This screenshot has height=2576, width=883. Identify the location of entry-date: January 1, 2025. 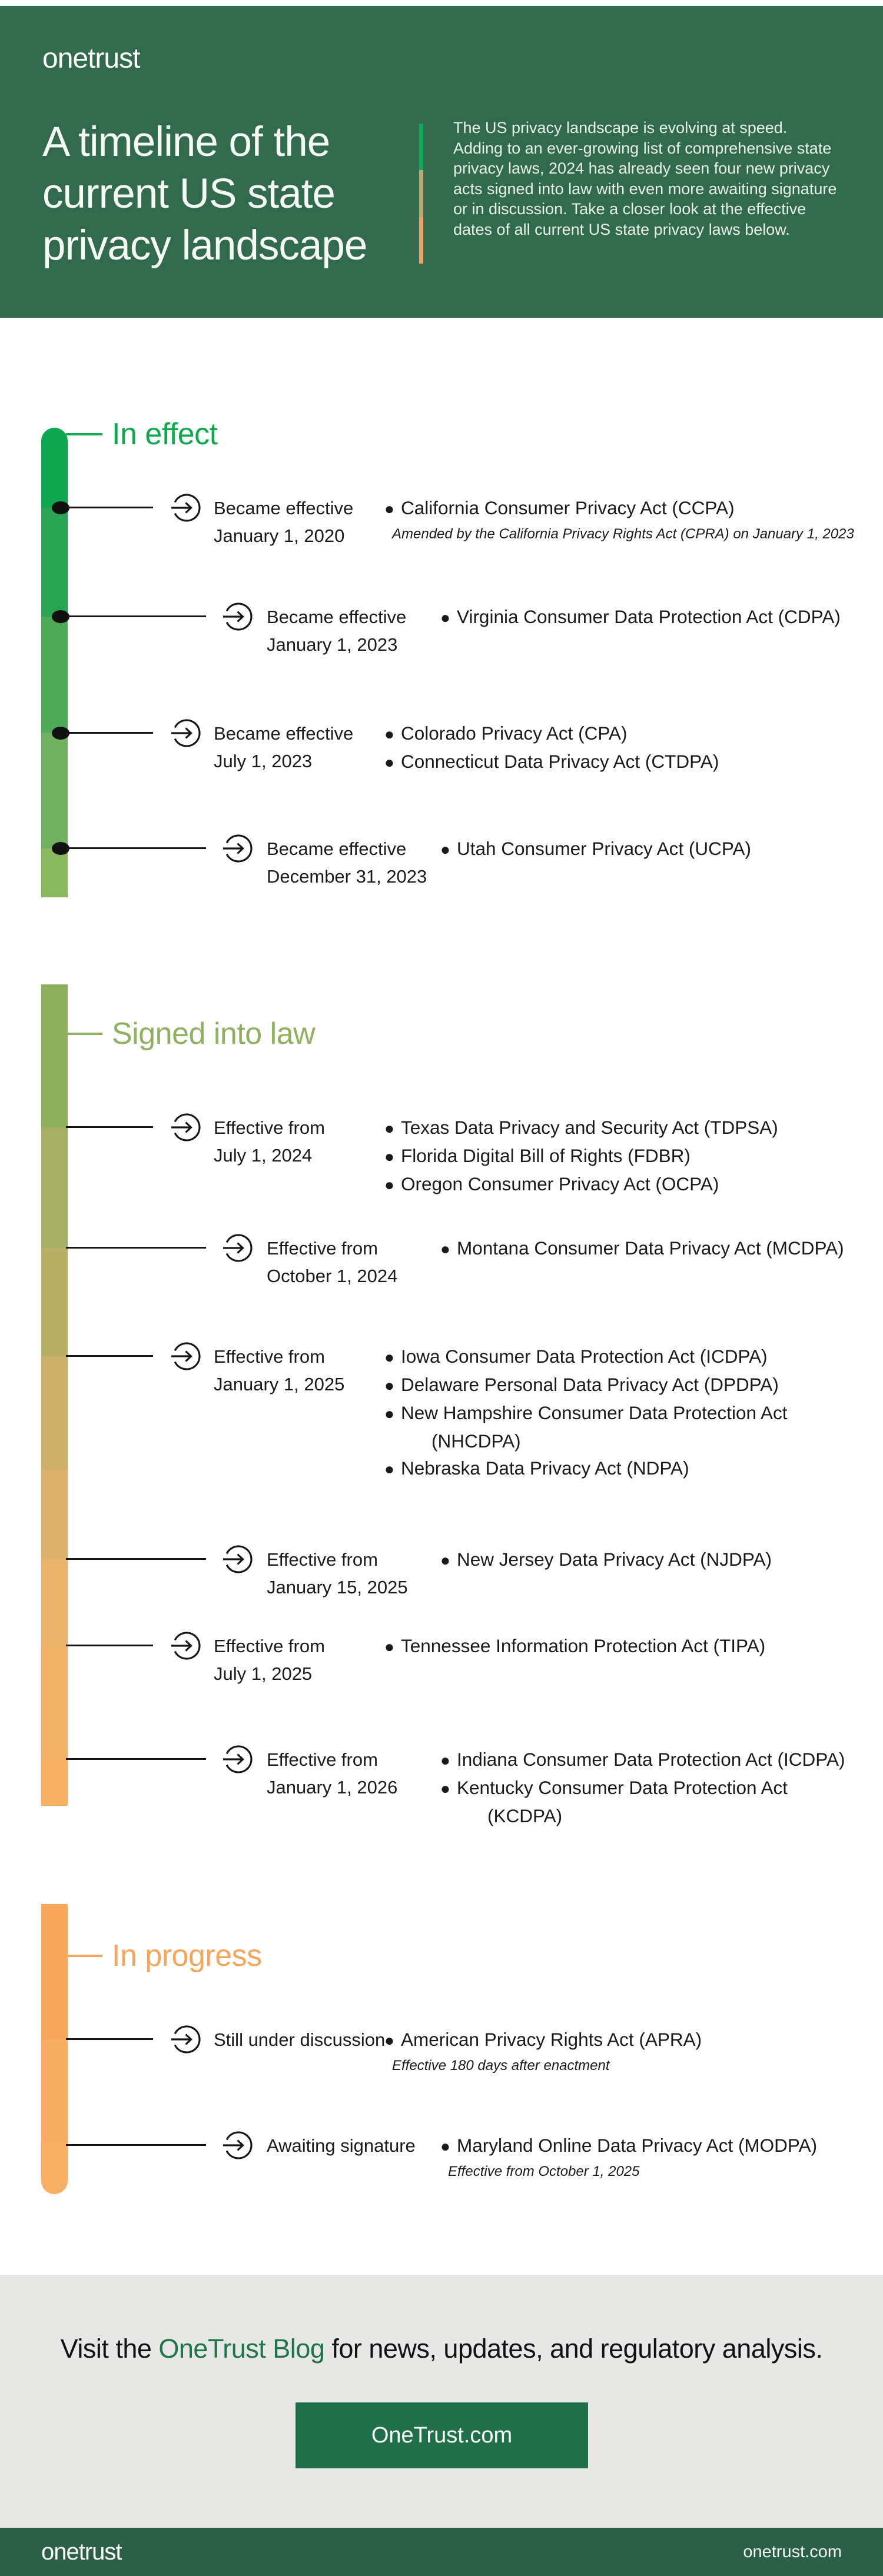
(279, 1384).